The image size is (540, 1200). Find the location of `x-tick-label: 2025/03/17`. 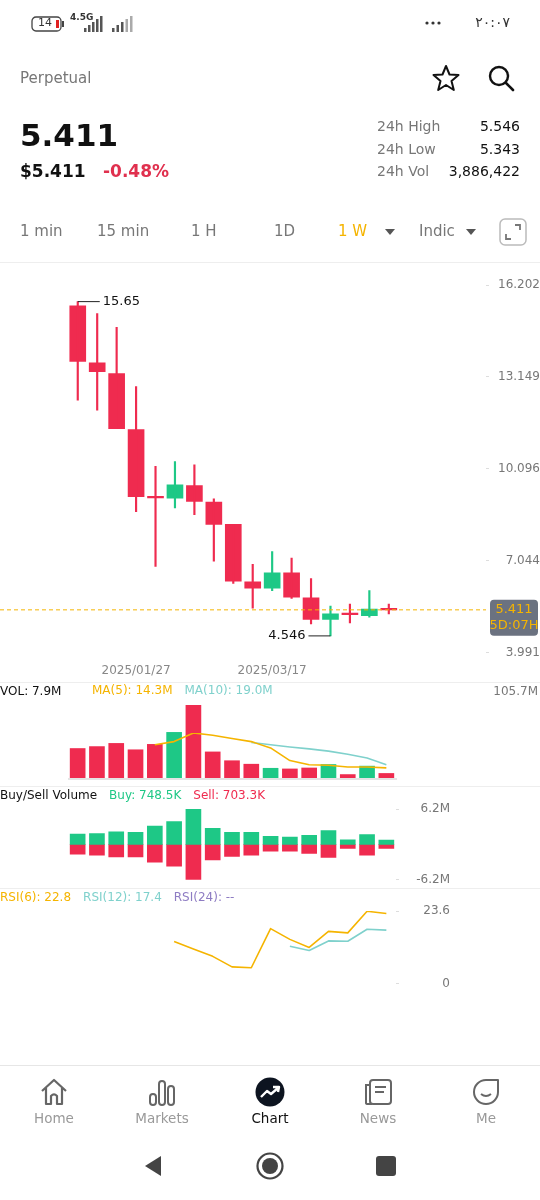

x-tick-label: 2025/03/17 is located at coordinates (272, 669).